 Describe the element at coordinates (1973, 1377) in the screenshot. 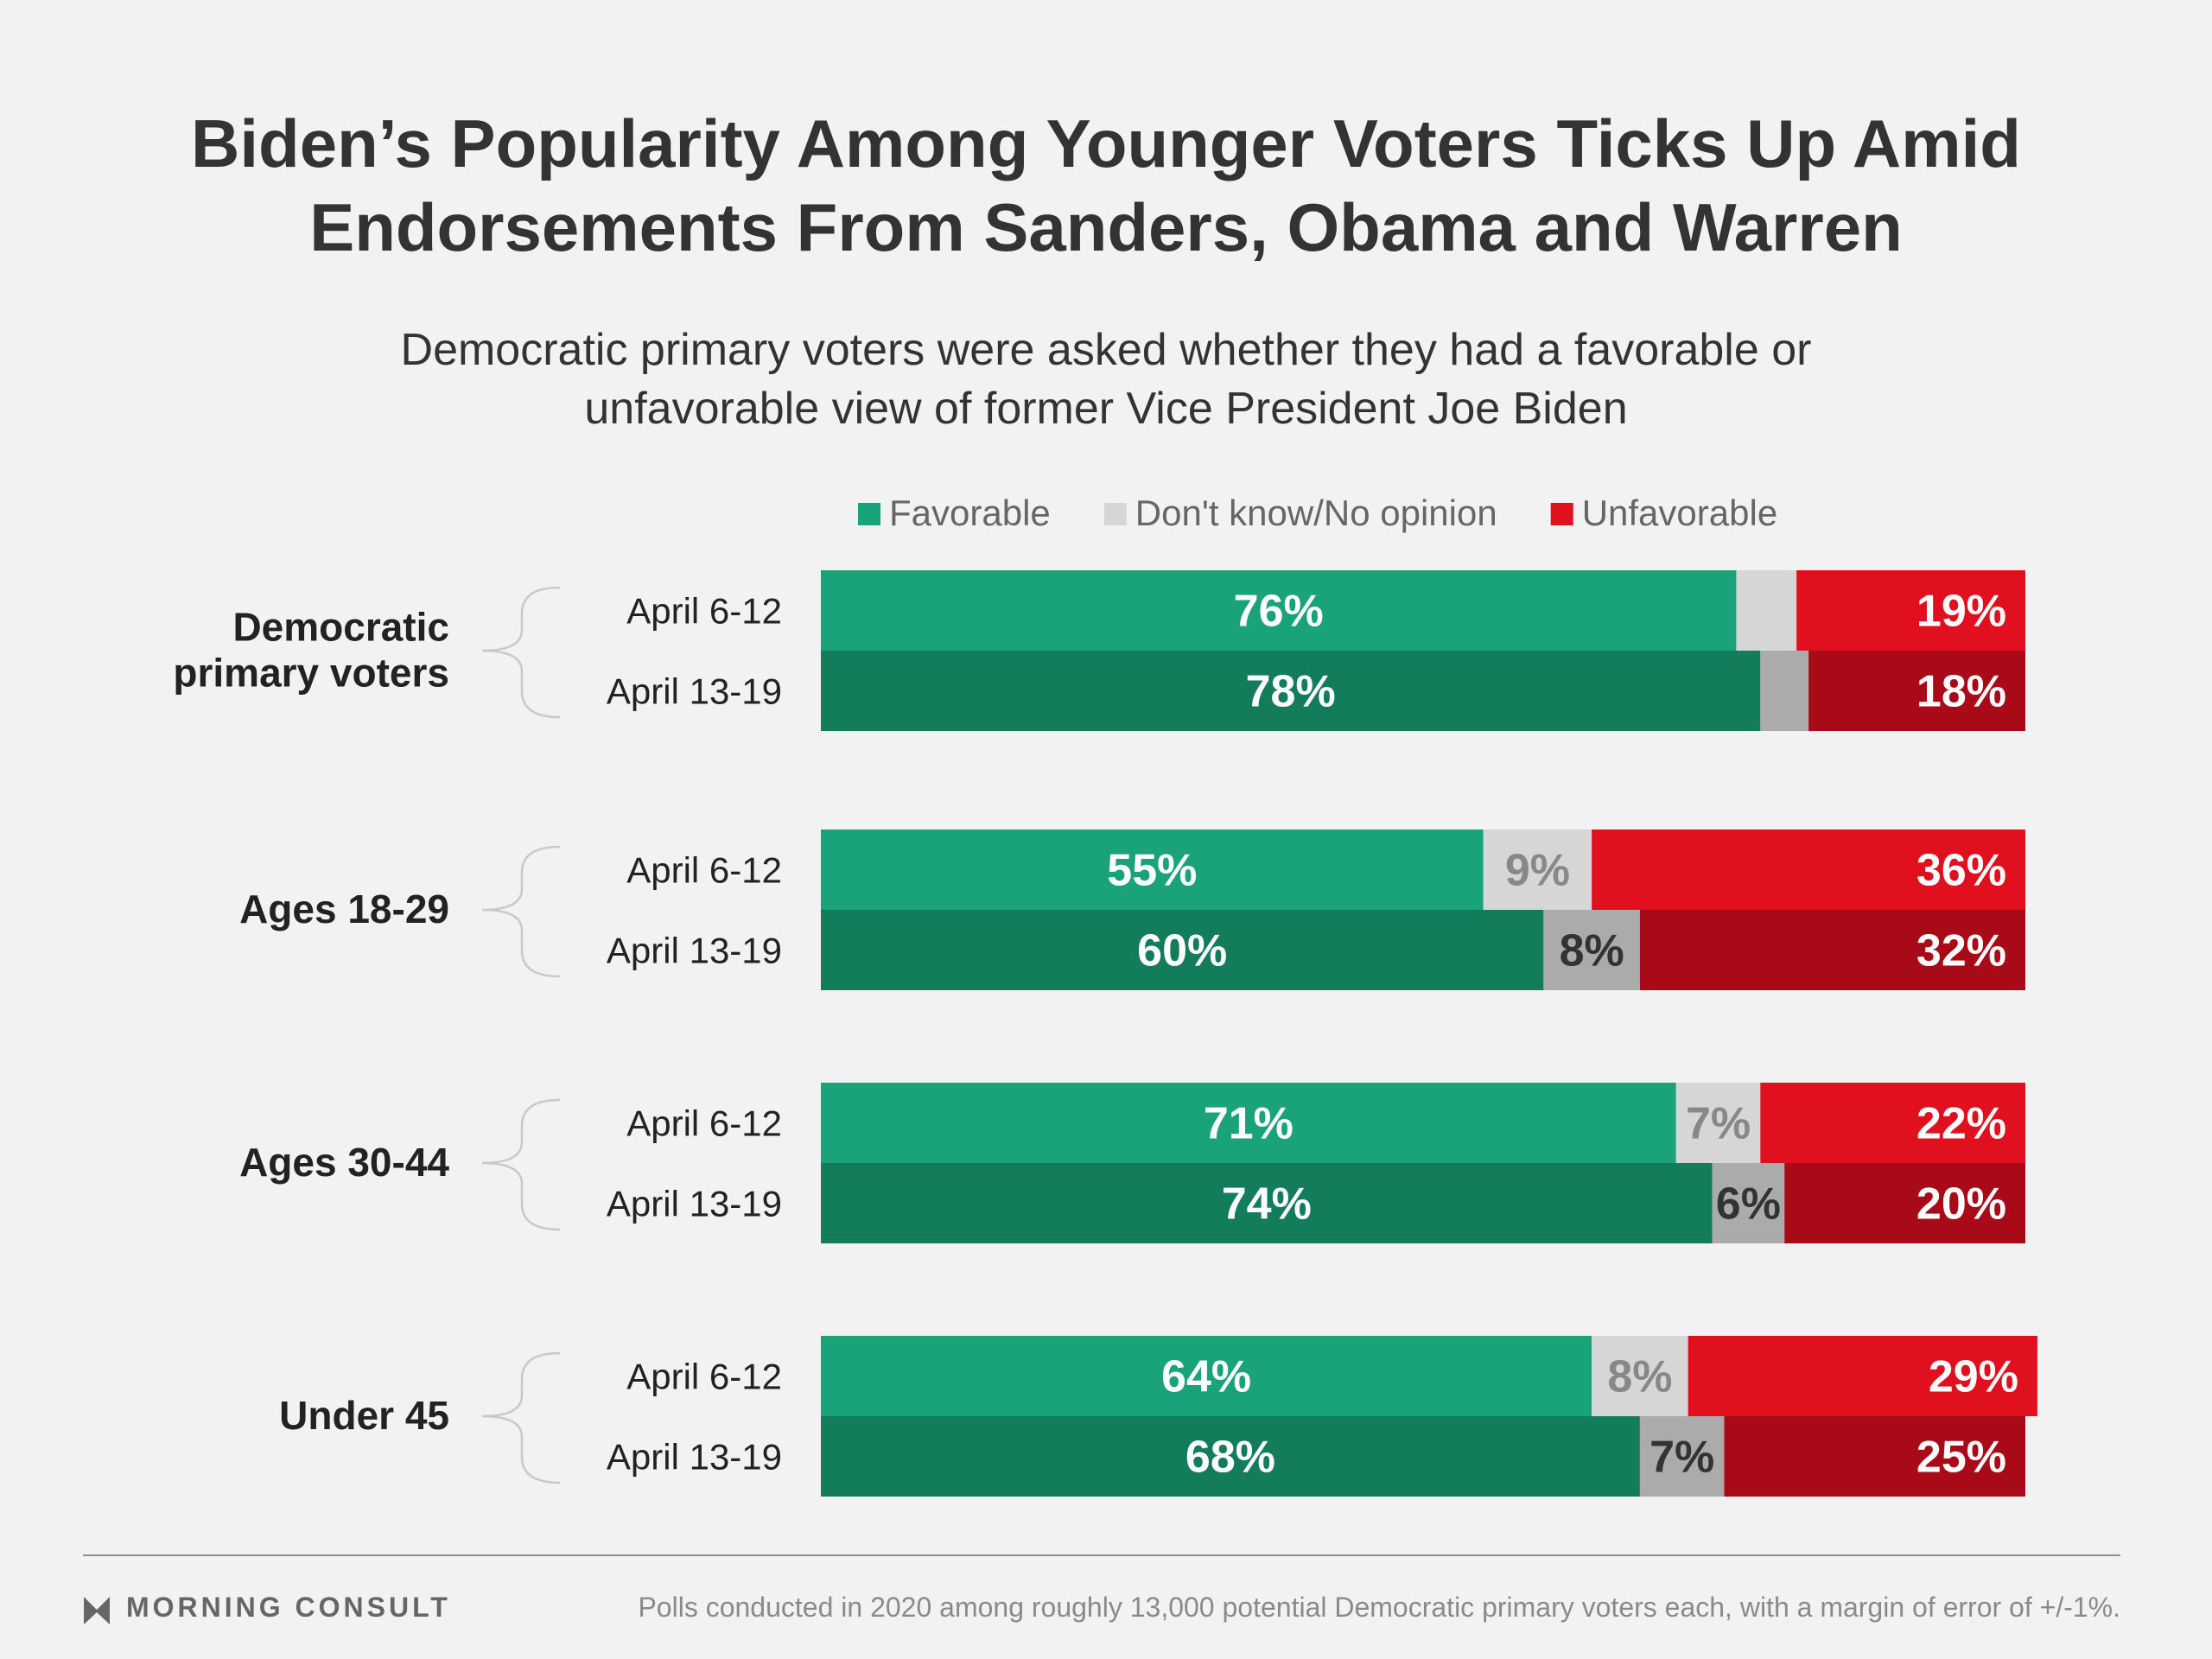

I see `bar-label-unfavorable-3-0: 29%` at that location.